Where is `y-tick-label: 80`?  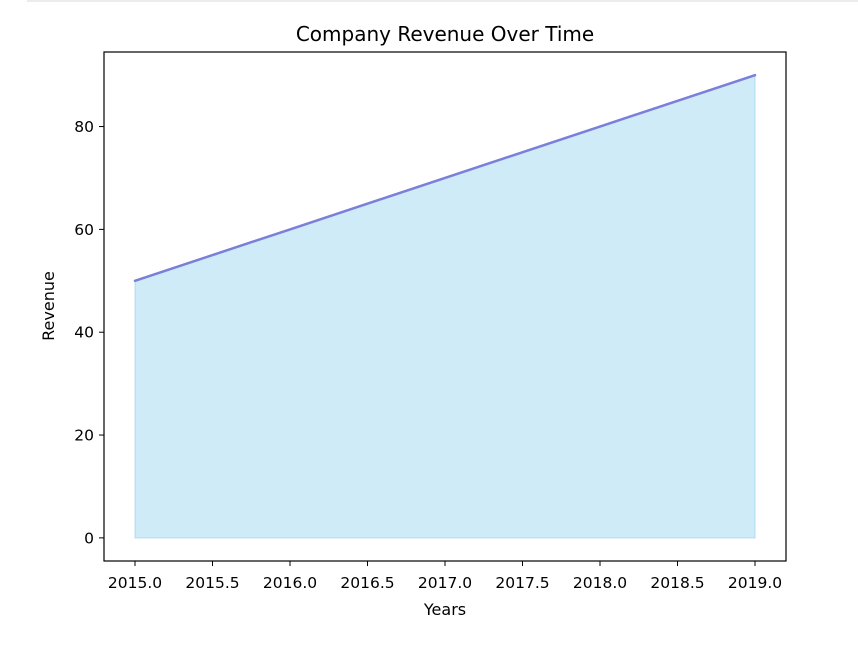
y-tick-label: 80 is located at coordinates (84, 127).